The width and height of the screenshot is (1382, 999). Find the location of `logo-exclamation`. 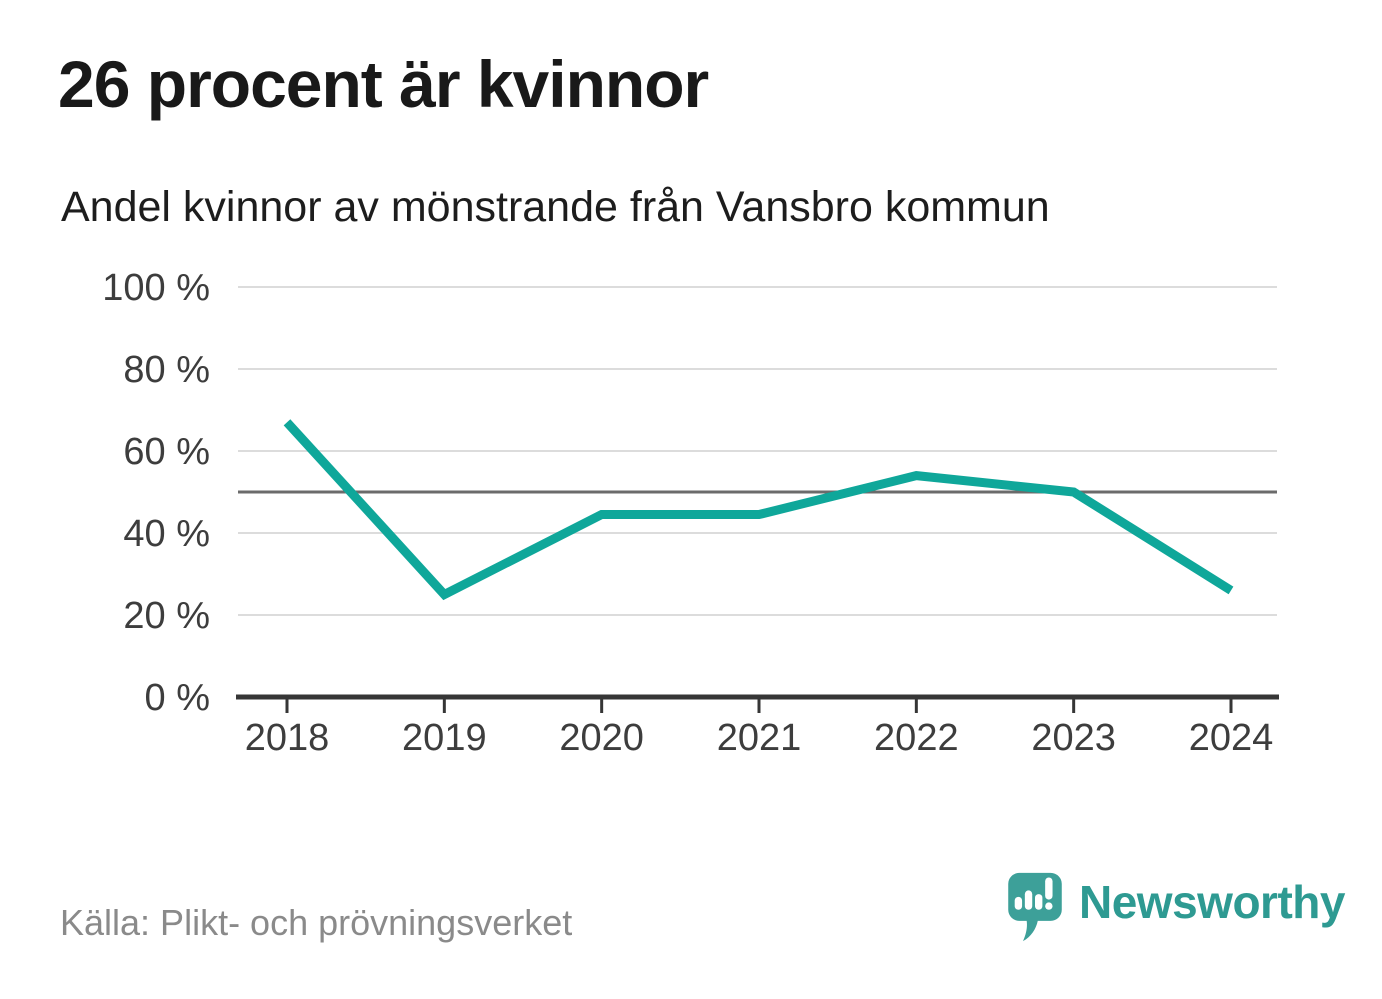

logo-exclamation is located at coordinates (1049, 893).